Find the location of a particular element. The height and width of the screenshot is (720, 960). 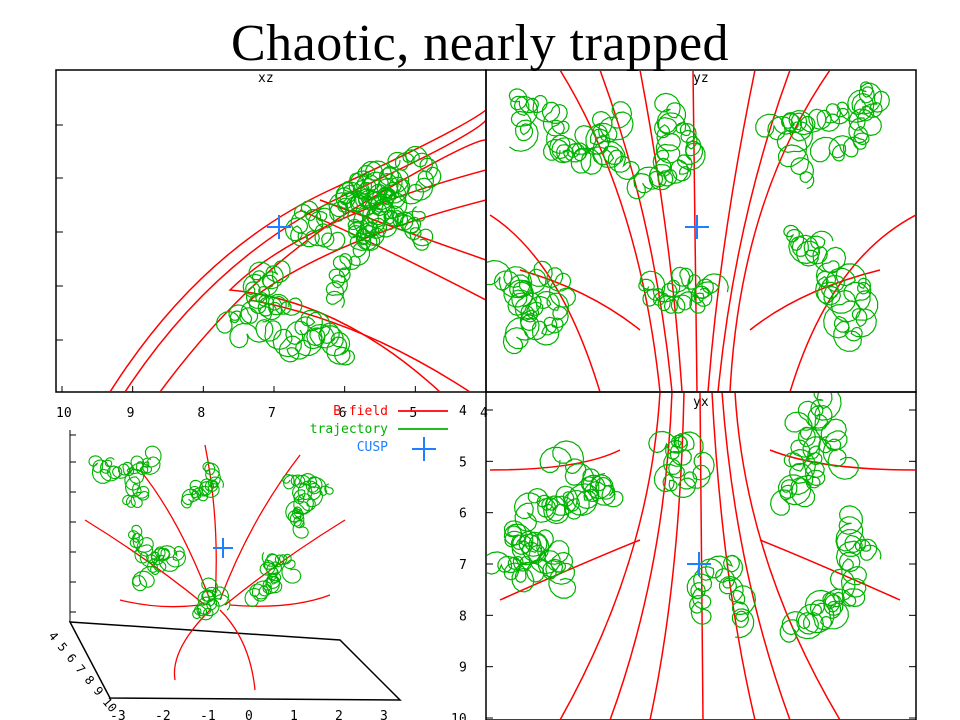

legend-label: CUSP is located at coordinates (372, 447).